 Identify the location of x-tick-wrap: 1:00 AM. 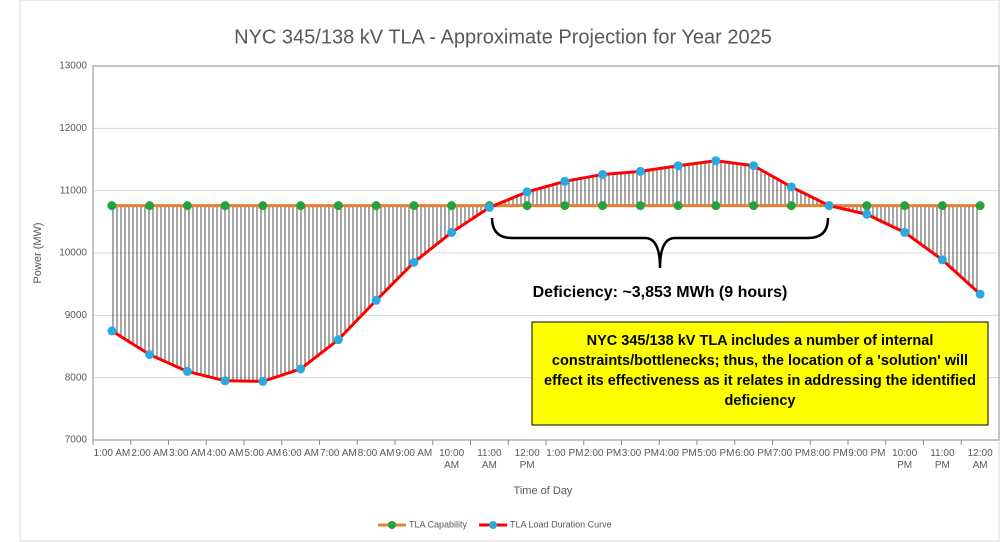
(112, 453).